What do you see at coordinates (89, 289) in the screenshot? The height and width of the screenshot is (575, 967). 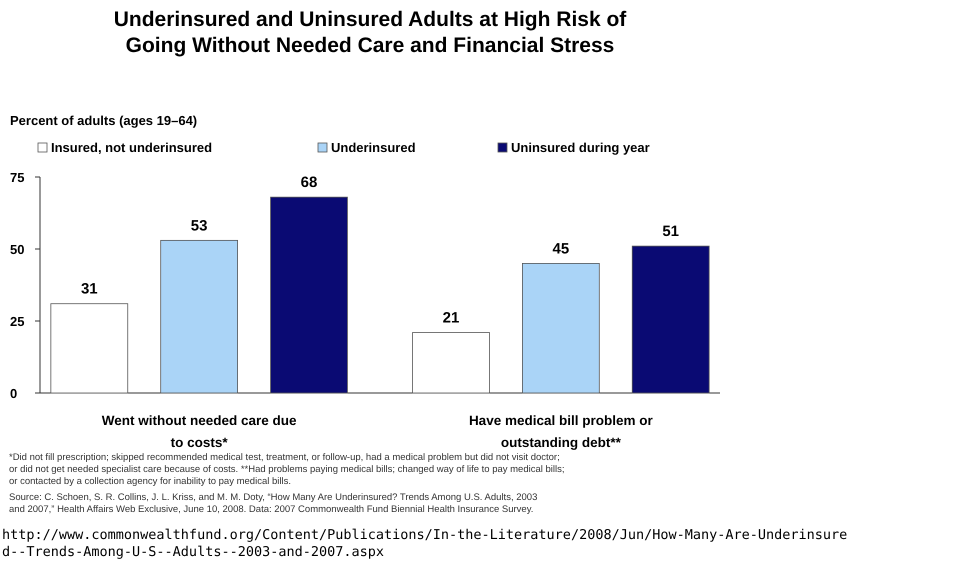 I see `data-label: 31` at bounding box center [89, 289].